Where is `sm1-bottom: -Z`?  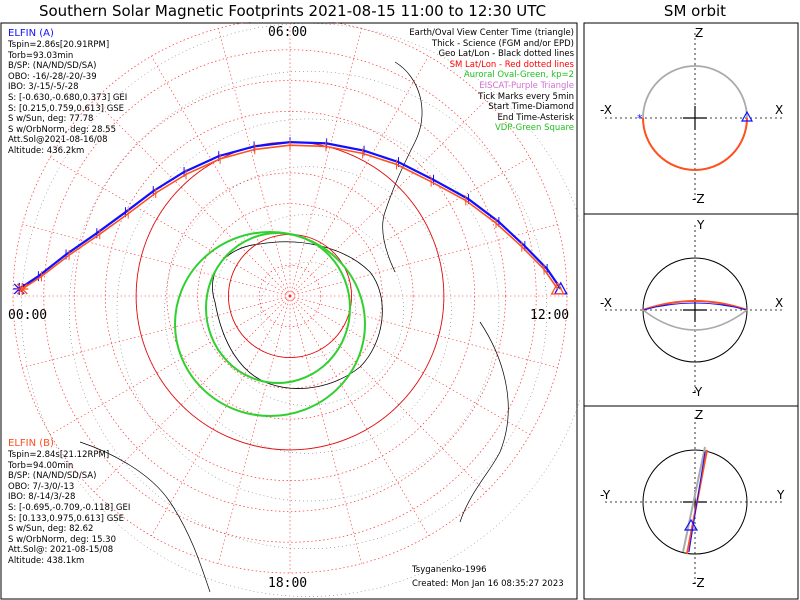
sm1-bottom: -Z is located at coordinates (698, 199).